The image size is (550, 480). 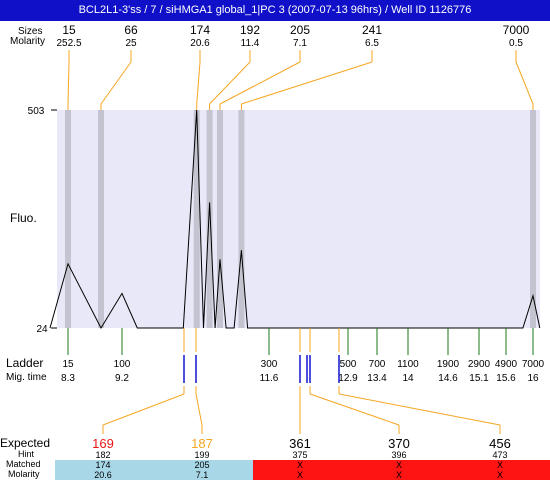 I want to click on peak-size-label: 66, so click(x=131, y=30).